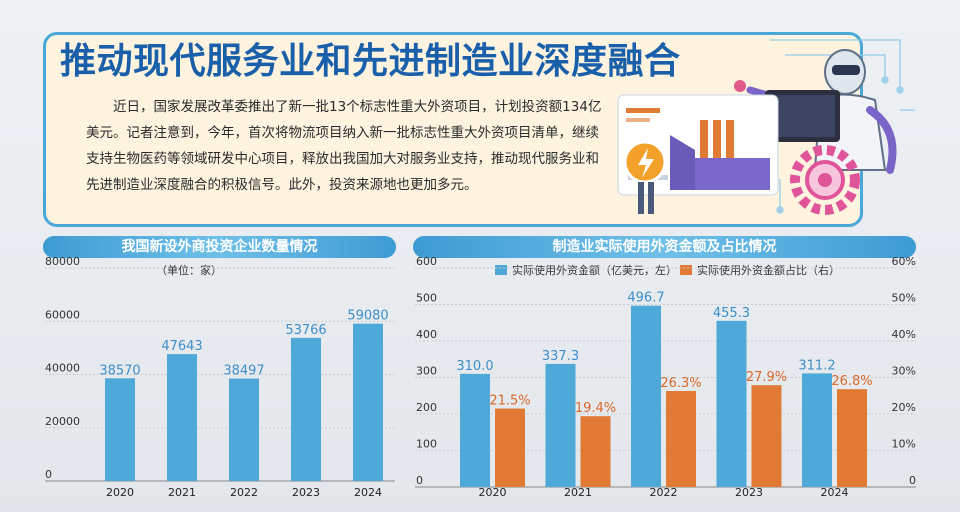  I want to click on illustration, so click(766, 127).